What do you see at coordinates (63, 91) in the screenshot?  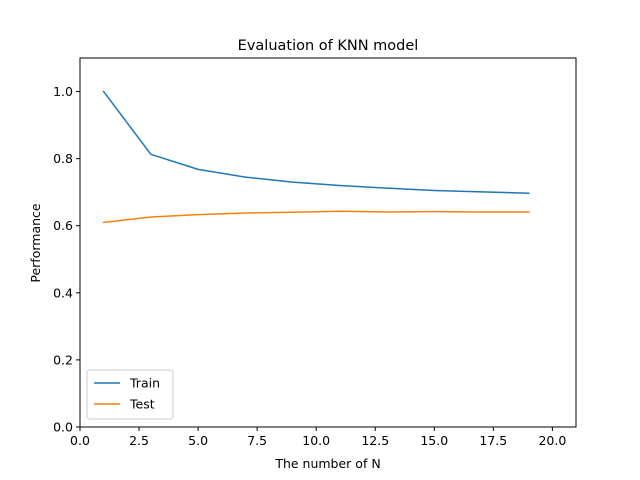 I see `y-tick-label: 1.0` at bounding box center [63, 91].